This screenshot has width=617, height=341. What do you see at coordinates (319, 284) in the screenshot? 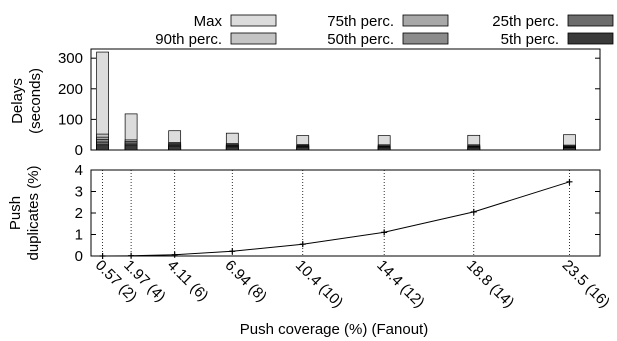
I see `x-tick-label-5: 10.4 (10)` at bounding box center [319, 284].